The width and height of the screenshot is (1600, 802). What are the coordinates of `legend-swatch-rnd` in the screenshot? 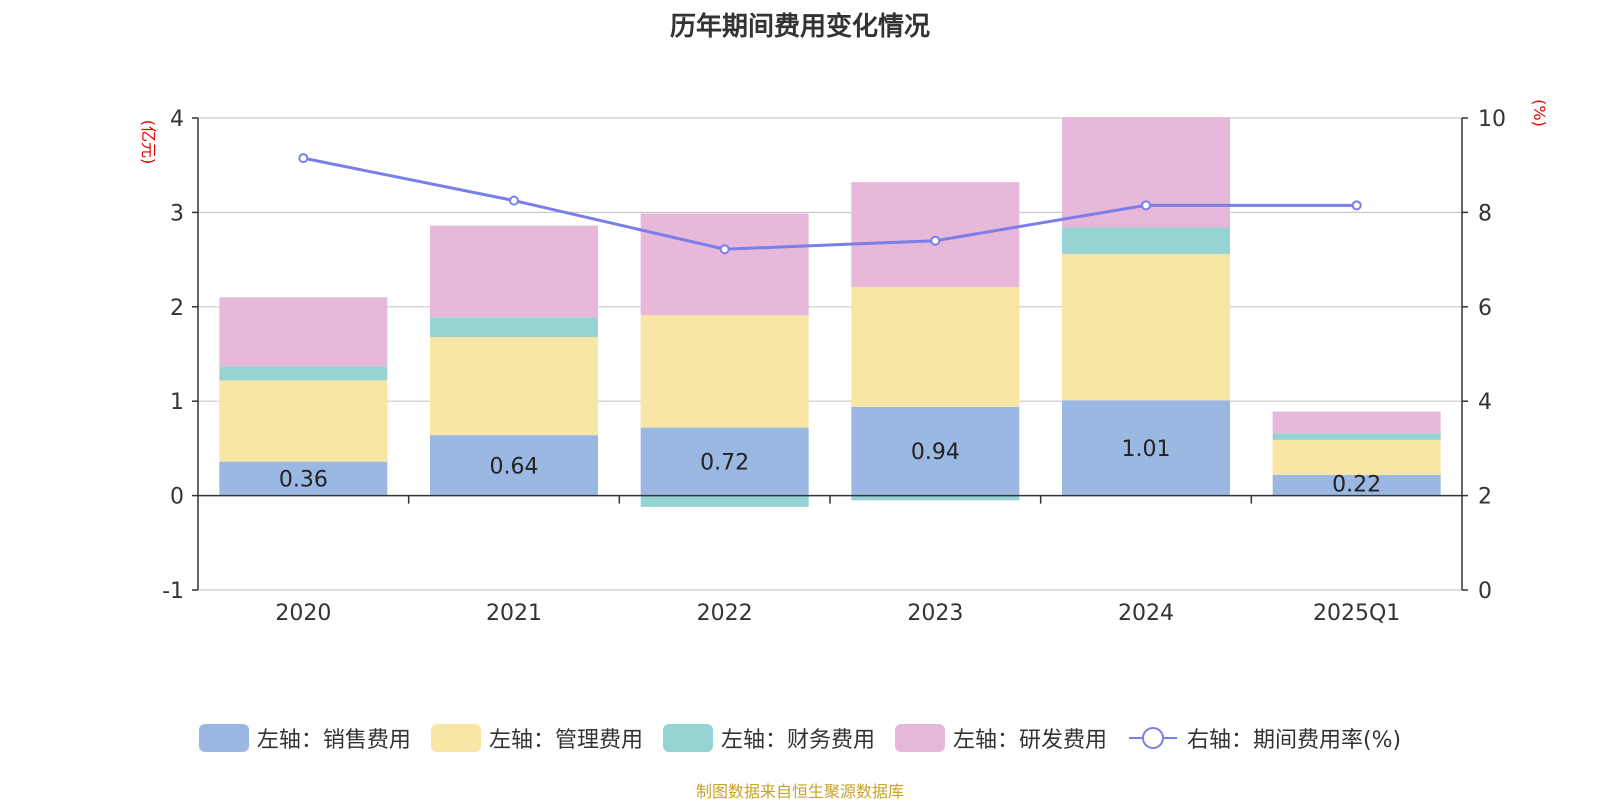 It's located at (919, 738).